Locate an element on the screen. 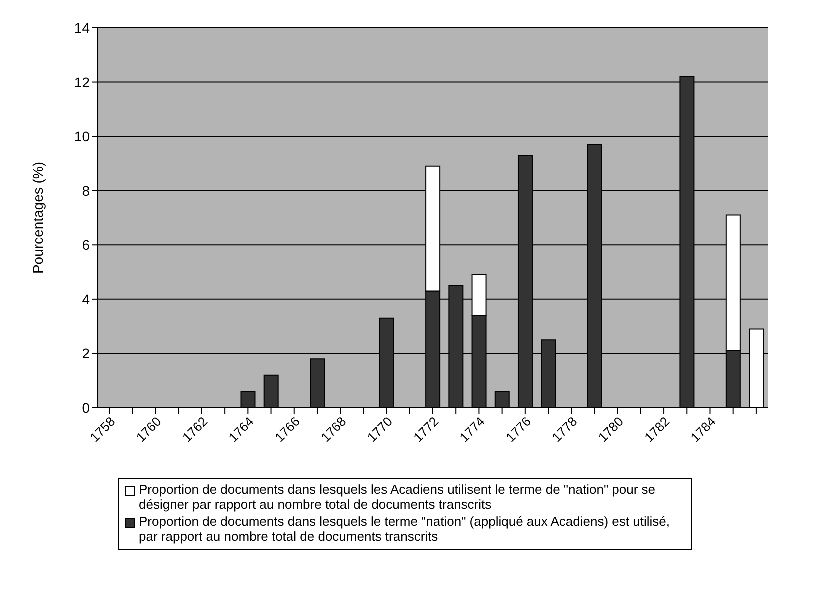  y-tick-label: 2 is located at coordinates (86, 354).